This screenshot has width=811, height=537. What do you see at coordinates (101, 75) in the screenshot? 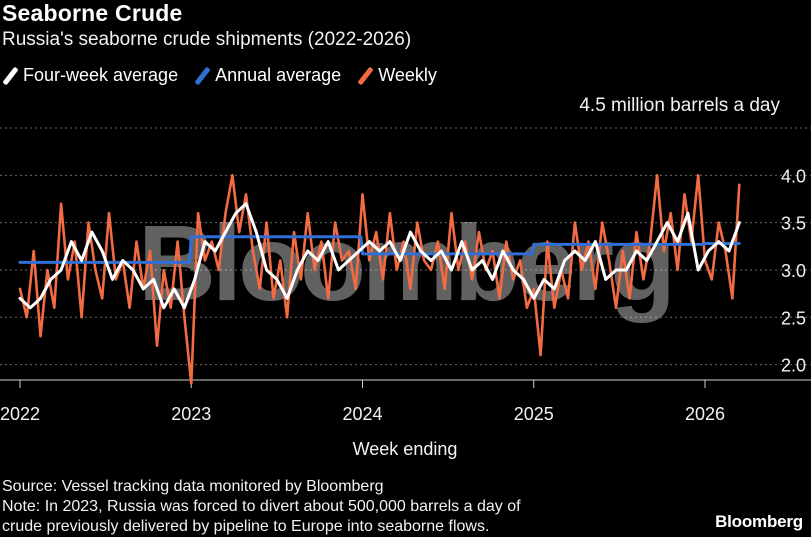
I see `legend-label-four-week: Four-week average` at bounding box center [101, 75].